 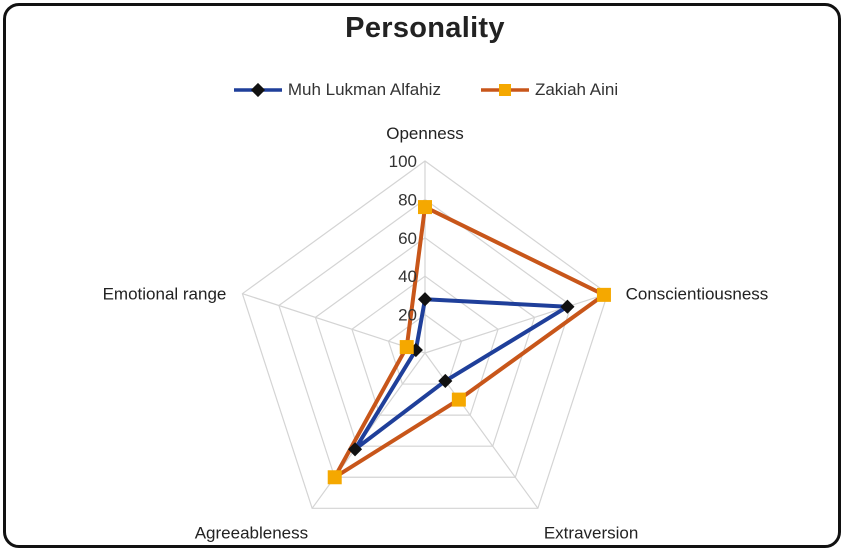 I want to click on legend-item-series-2: Zakiah Aini, so click(x=548, y=90).